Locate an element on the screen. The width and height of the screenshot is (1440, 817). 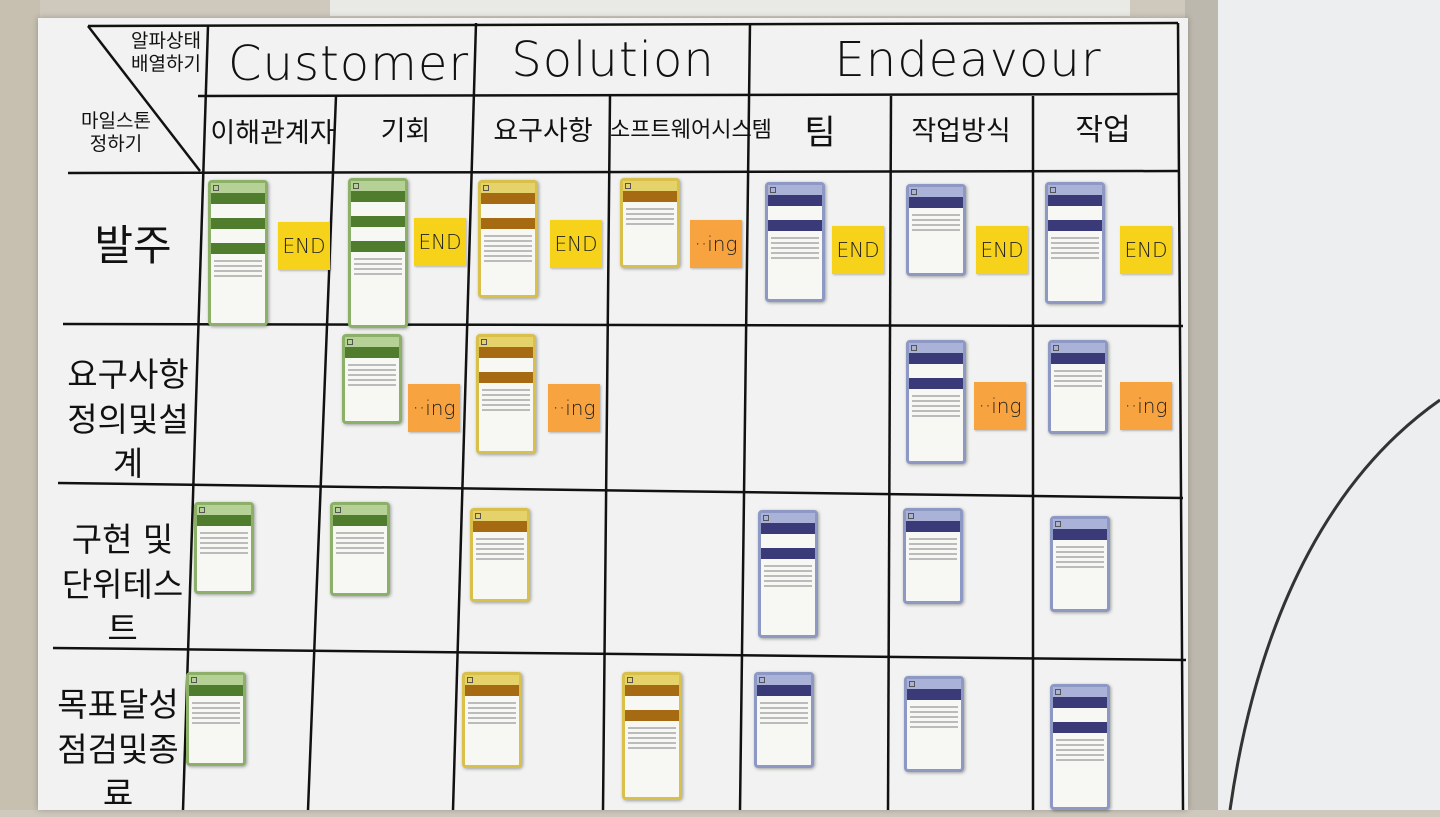
column-header-stakeholder: 이해관계자 is located at coordinates (272, 133).